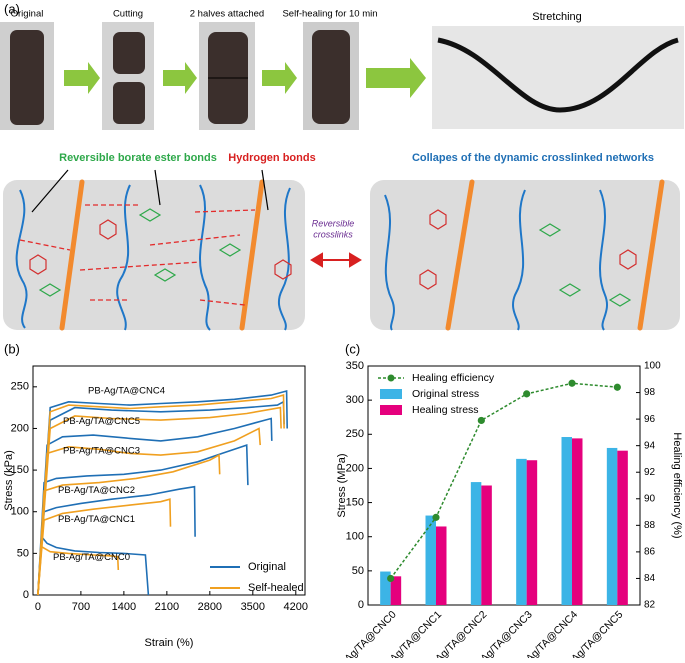 The image size is (685, 663). What do you see at coordinates (96, 490) in the screenshot?
I see `curve-label: PB-Ag/TA@CNC2` at bounding box center [96, 490].